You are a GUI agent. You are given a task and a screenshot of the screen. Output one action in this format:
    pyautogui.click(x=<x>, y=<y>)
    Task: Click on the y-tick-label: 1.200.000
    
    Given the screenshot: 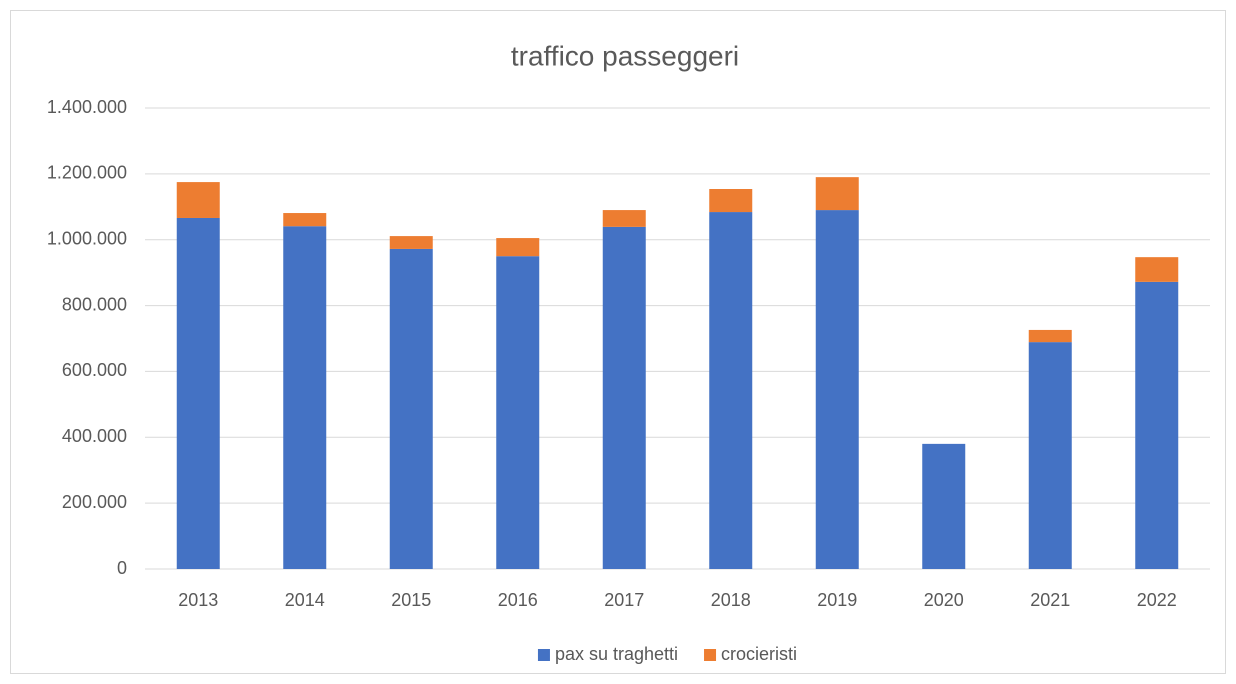 What is the action you would take?
    pyautogui.click(x=87, y=173)
    